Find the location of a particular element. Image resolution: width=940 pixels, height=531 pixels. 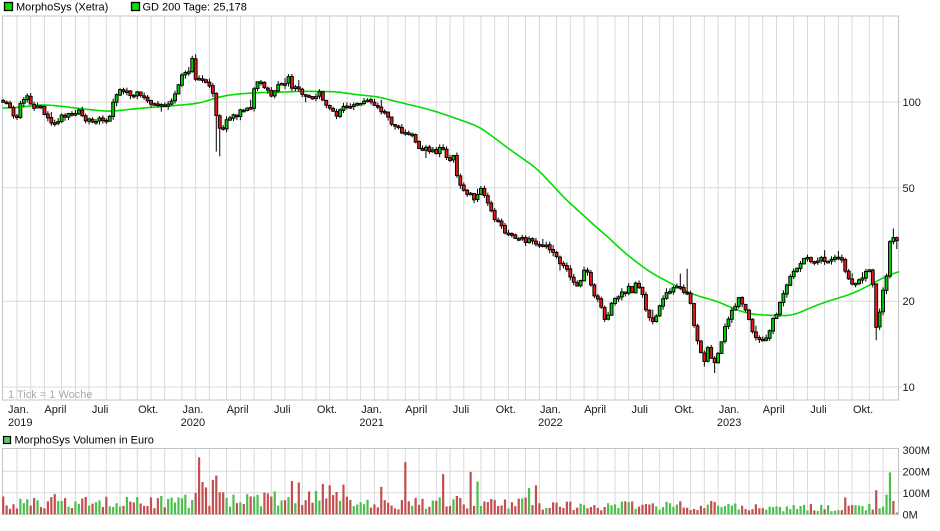

svg-text: 2021 is located at coordinates (371, 423).